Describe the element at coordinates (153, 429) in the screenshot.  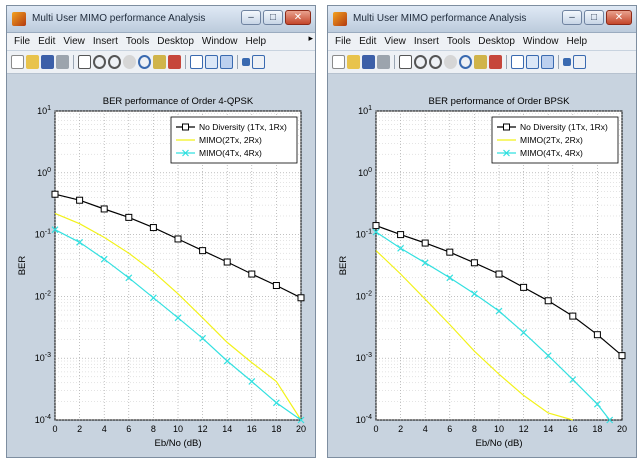
I see `x-tick-label: 8` at that location.